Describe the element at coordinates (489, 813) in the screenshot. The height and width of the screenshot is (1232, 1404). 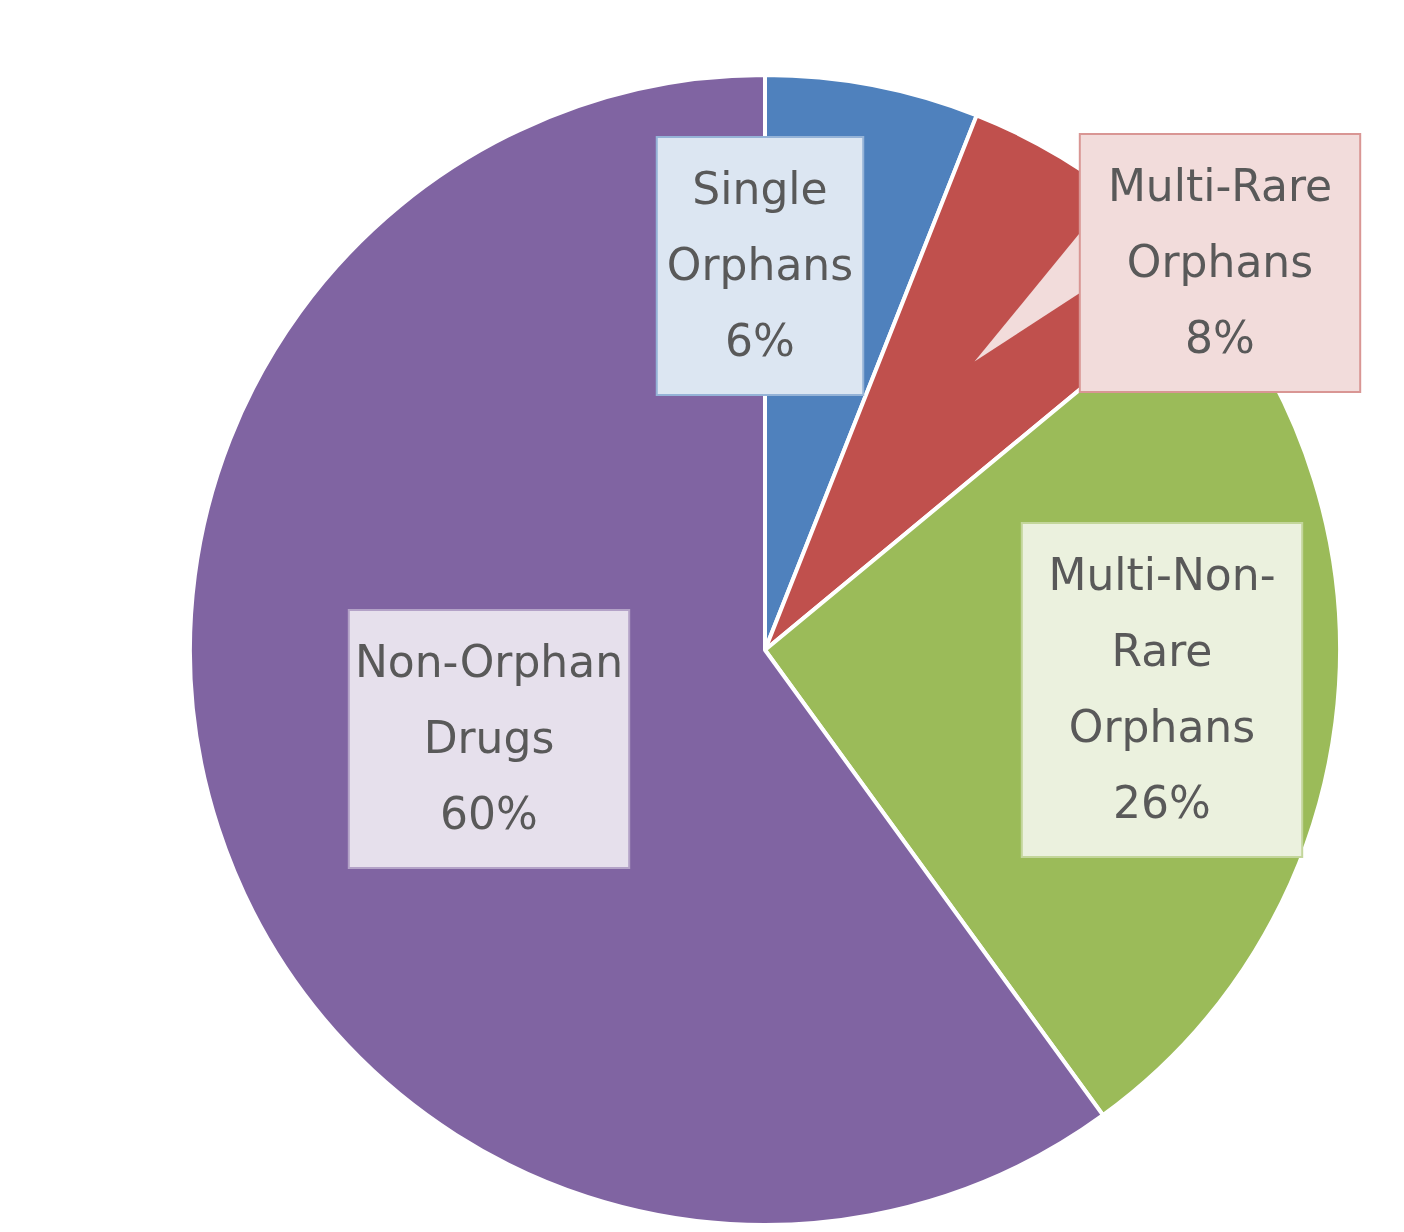
I see `data-label: 60%` at that location.